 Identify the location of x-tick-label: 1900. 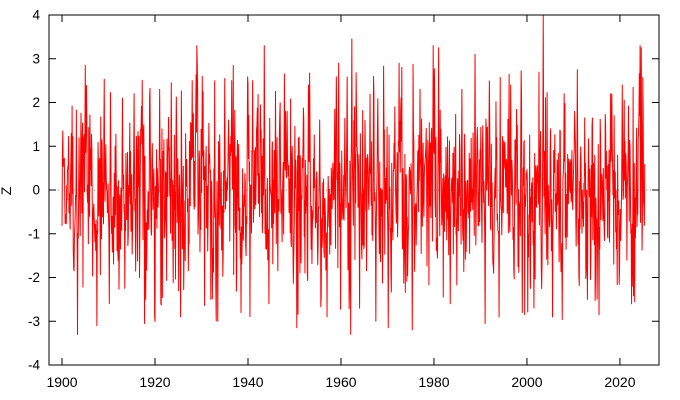
(61, 382).